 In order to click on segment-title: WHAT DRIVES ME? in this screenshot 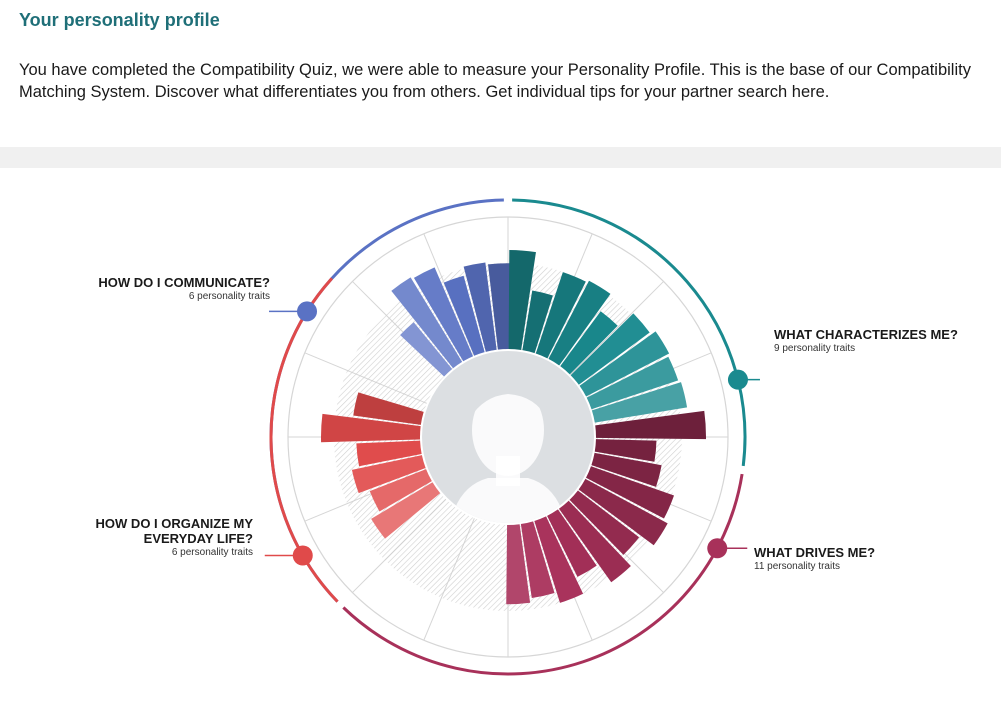, I will do `click(815, 552)`.